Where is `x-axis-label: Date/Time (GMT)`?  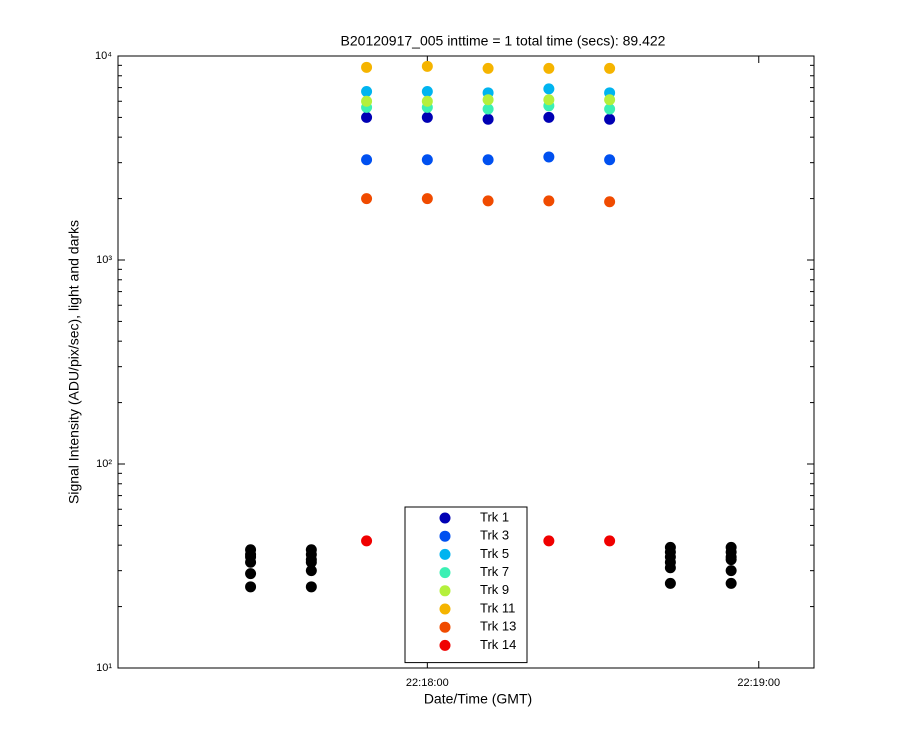 x-axis-label: Date/Time (GMT) is located at coordinates (478, 699).